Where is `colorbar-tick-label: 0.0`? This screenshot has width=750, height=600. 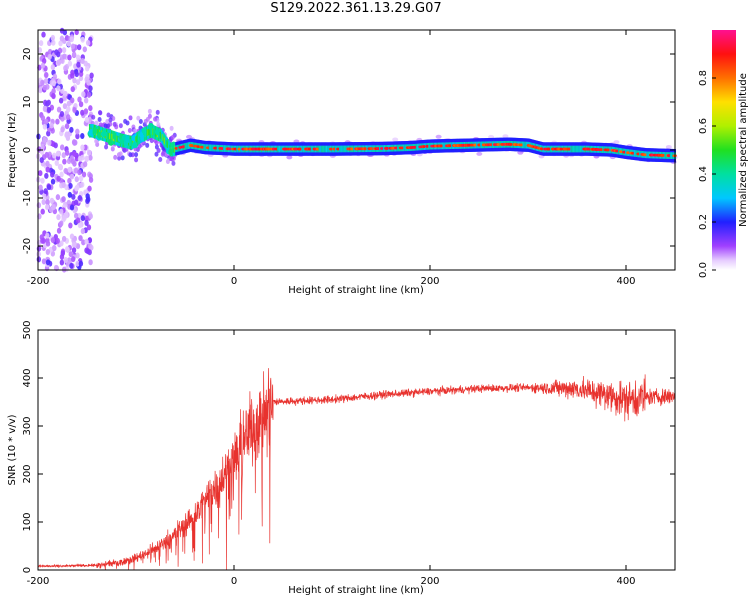 colorbar-tick-label: 0.0 is located at coordinates (703, 270).